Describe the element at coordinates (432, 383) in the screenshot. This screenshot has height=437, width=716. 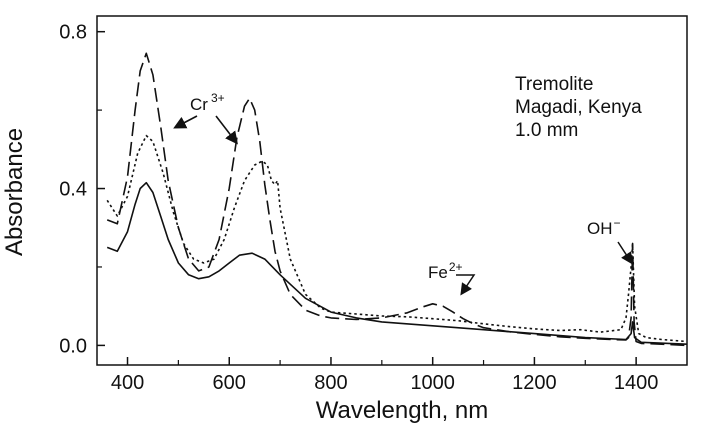
I see `x-tick-label: 1000` at that location.